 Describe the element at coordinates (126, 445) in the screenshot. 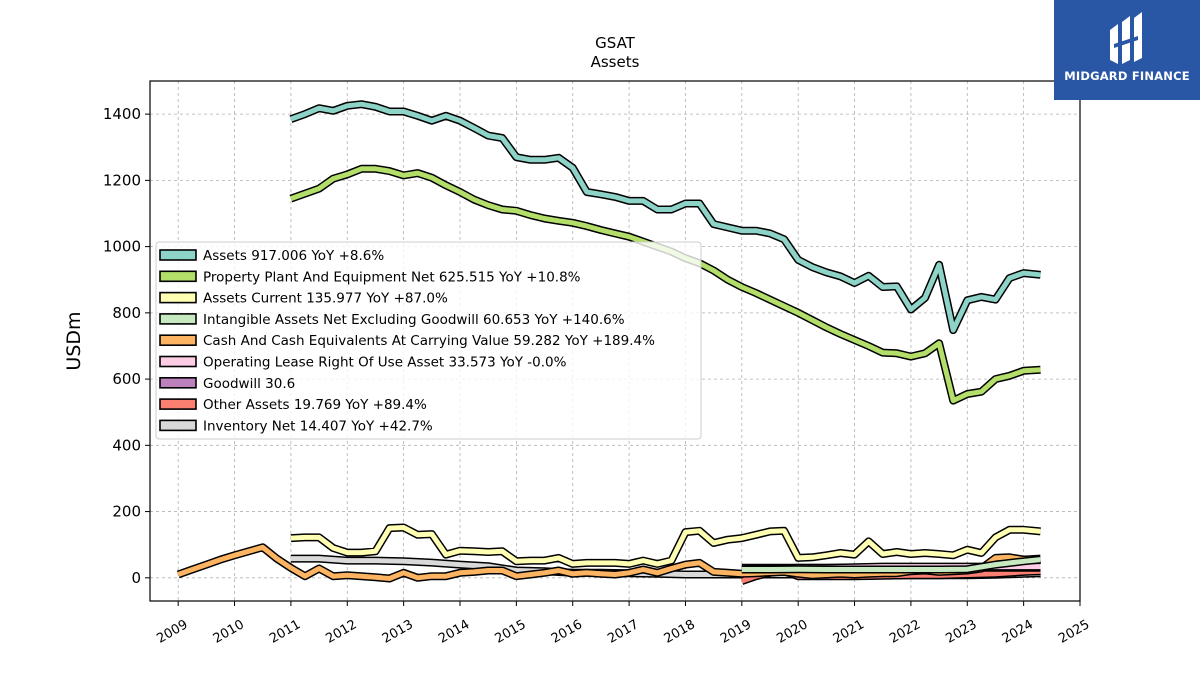

I see `y-tick-label: 400` at that location.